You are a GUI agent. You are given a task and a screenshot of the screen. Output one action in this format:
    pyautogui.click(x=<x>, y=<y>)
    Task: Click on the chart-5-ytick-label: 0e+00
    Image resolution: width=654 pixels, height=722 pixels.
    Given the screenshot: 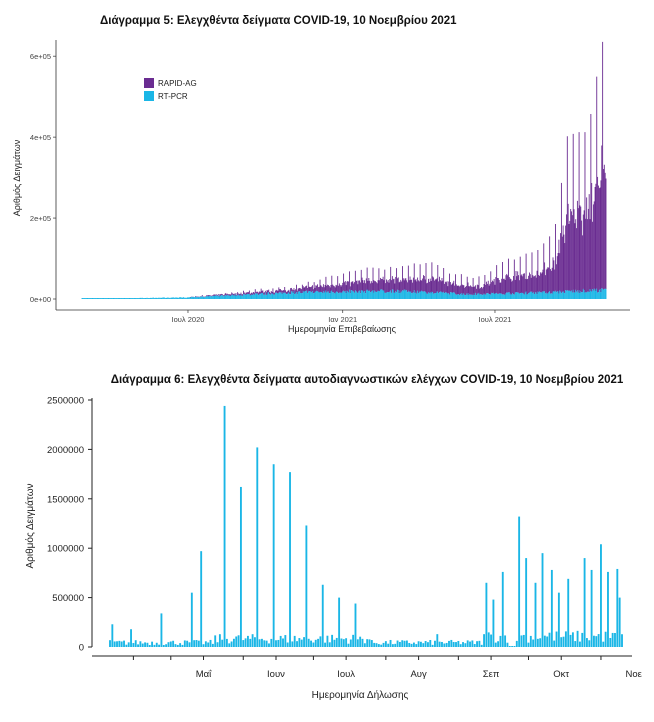 What is the action you would take?
    pyautogui.click(x=40, y=299)
    